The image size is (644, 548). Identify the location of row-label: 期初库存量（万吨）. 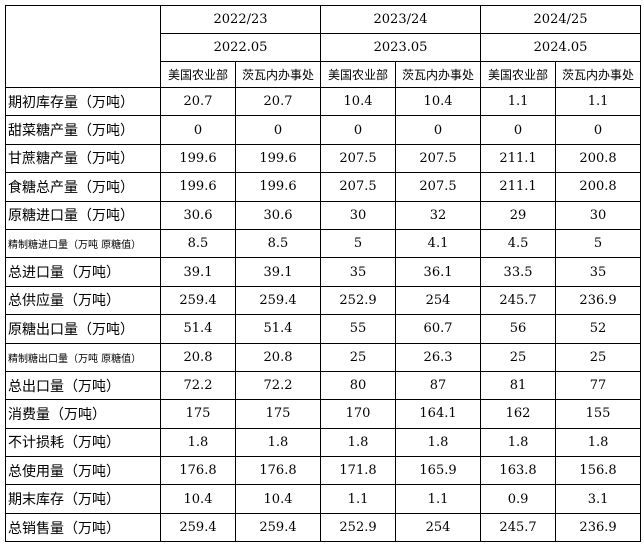
(83, 101).